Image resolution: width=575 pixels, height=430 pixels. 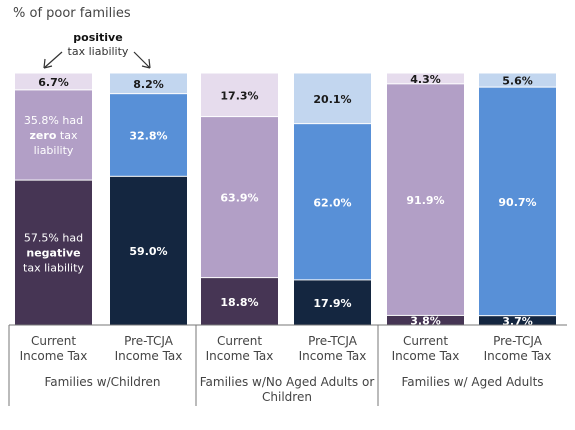 I want to click on group-label: Families w/ Aged Adults, so click(x=472, y=382).